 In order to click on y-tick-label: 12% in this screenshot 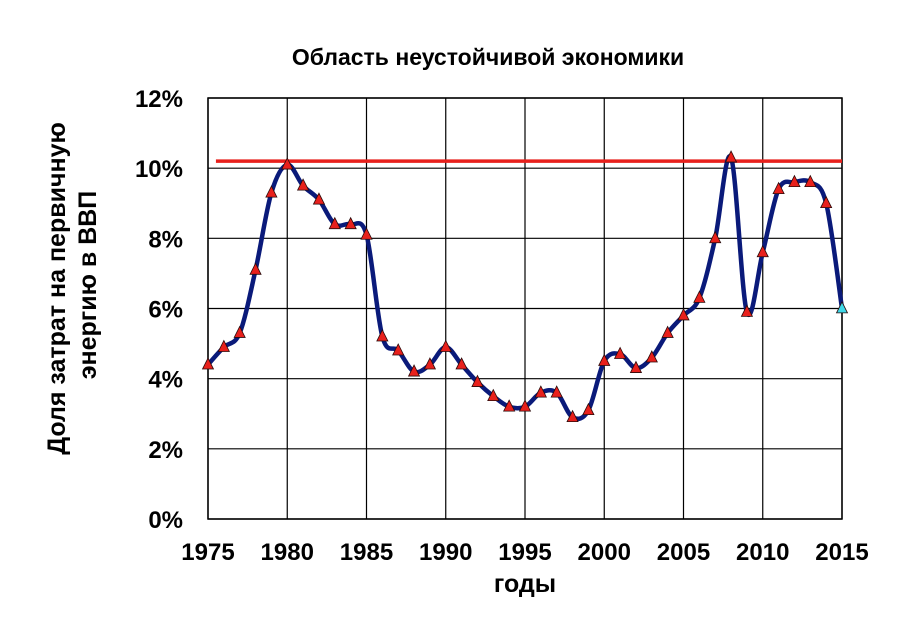, I will do `click(159, 99)`.